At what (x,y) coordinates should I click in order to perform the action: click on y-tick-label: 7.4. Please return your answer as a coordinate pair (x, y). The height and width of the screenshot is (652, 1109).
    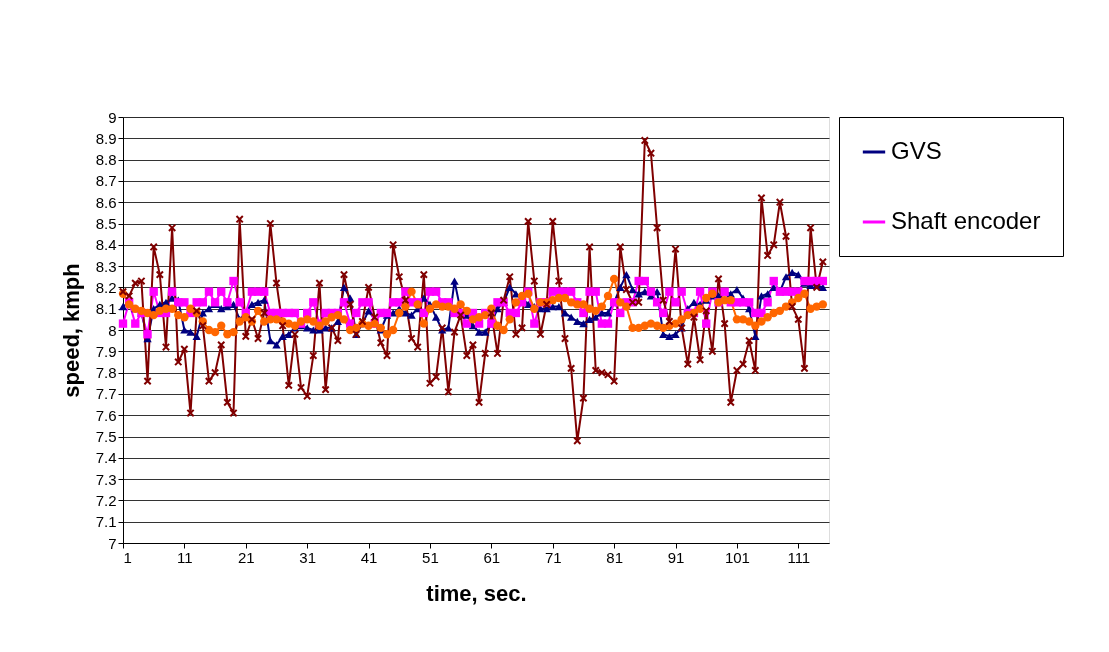
    Looking at the image, I should click on (106, 458).